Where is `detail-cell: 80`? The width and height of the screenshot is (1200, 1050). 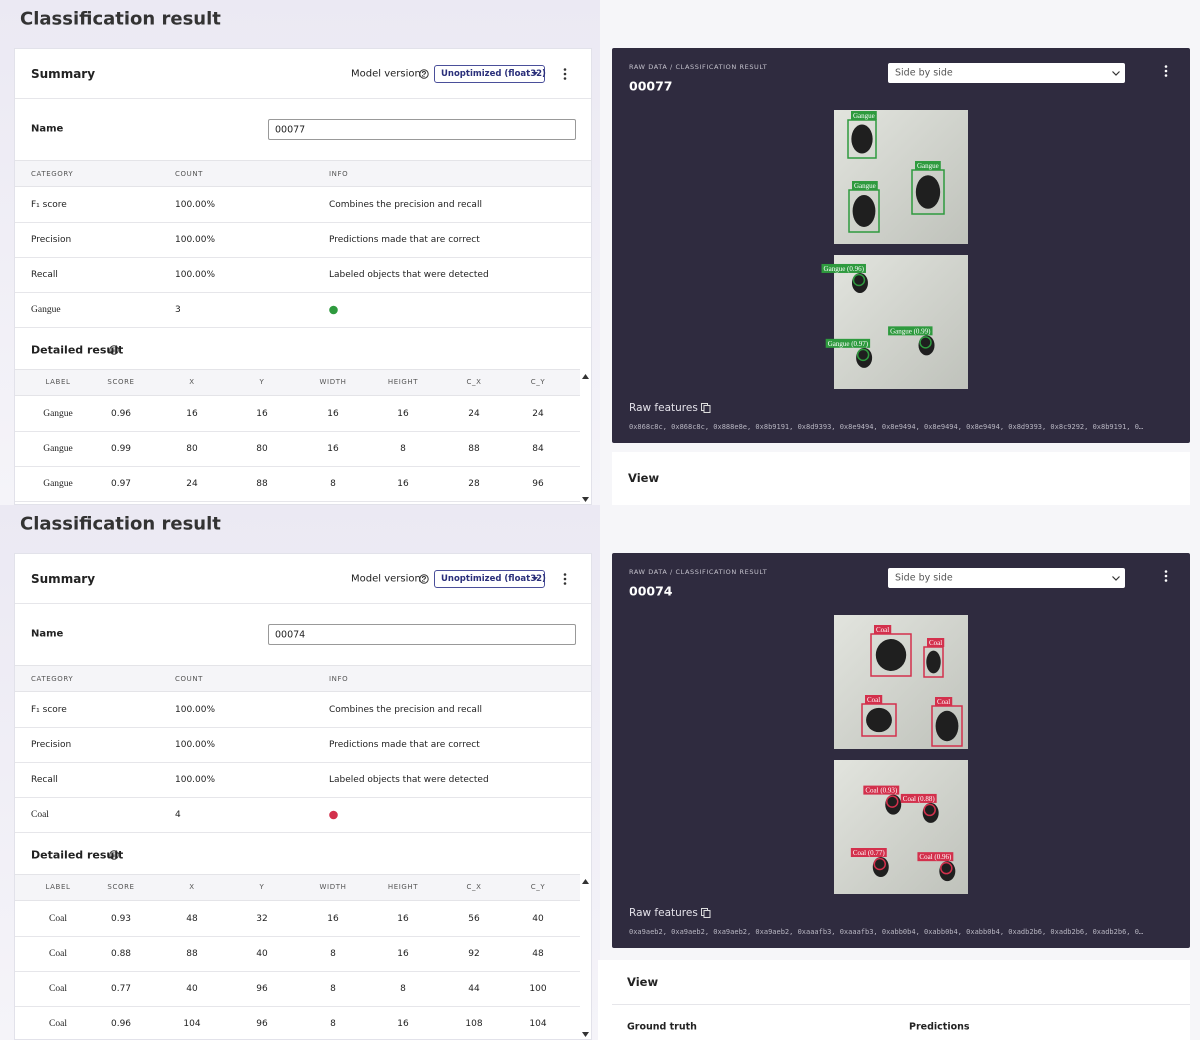
detail-cell: 80 is located at coordinates (192, 449).